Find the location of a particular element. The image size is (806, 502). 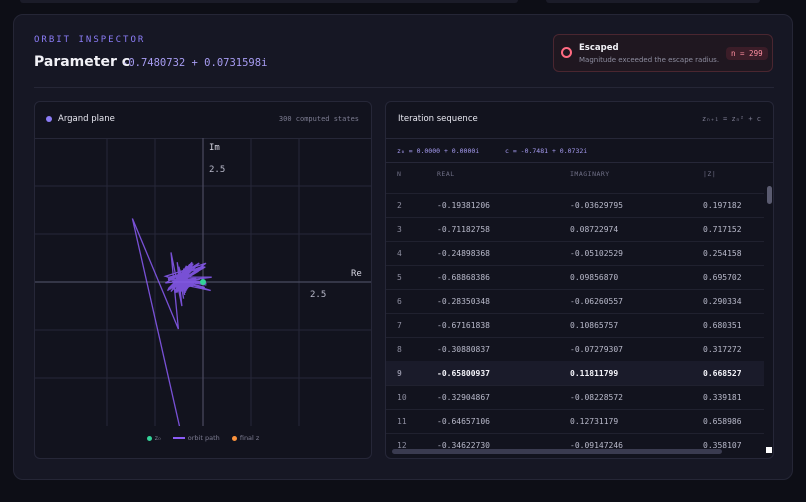

column-header-n: N is located at coordinates (399, 174).